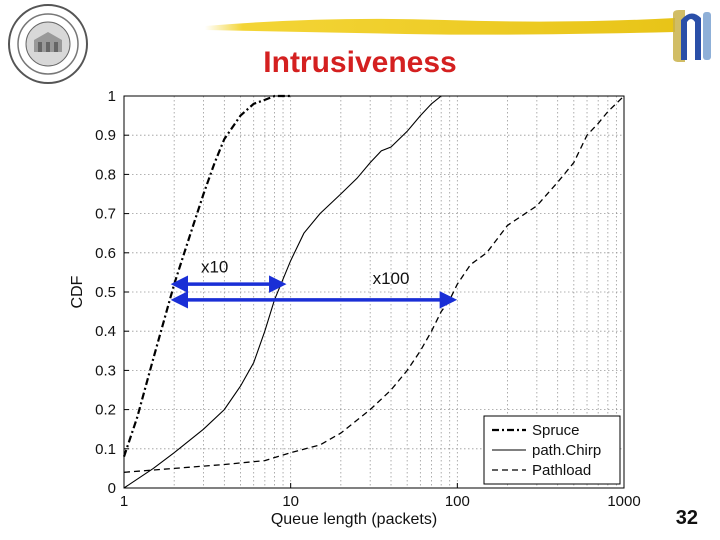  What do you see at coordinates (391, 278) in the screenshot?
I see `annotation-label-2: x100` at bounding box center [391, 278].